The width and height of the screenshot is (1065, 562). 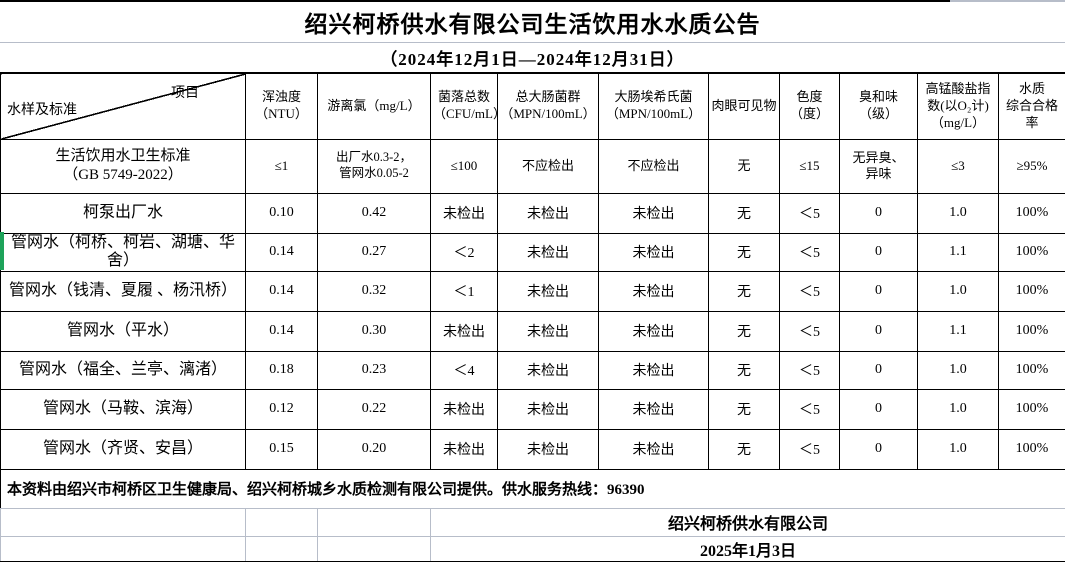 I want to click on table-row: 管网水（平水） 0.14 0.30 未检出 未检出 未检出无＜5 0 1.1 100%, so click(x=532, y=331).